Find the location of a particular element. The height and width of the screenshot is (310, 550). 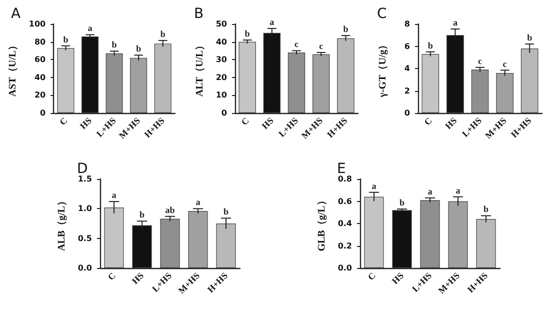

y-tick-label: 50 is located at coordinates (222, 24).